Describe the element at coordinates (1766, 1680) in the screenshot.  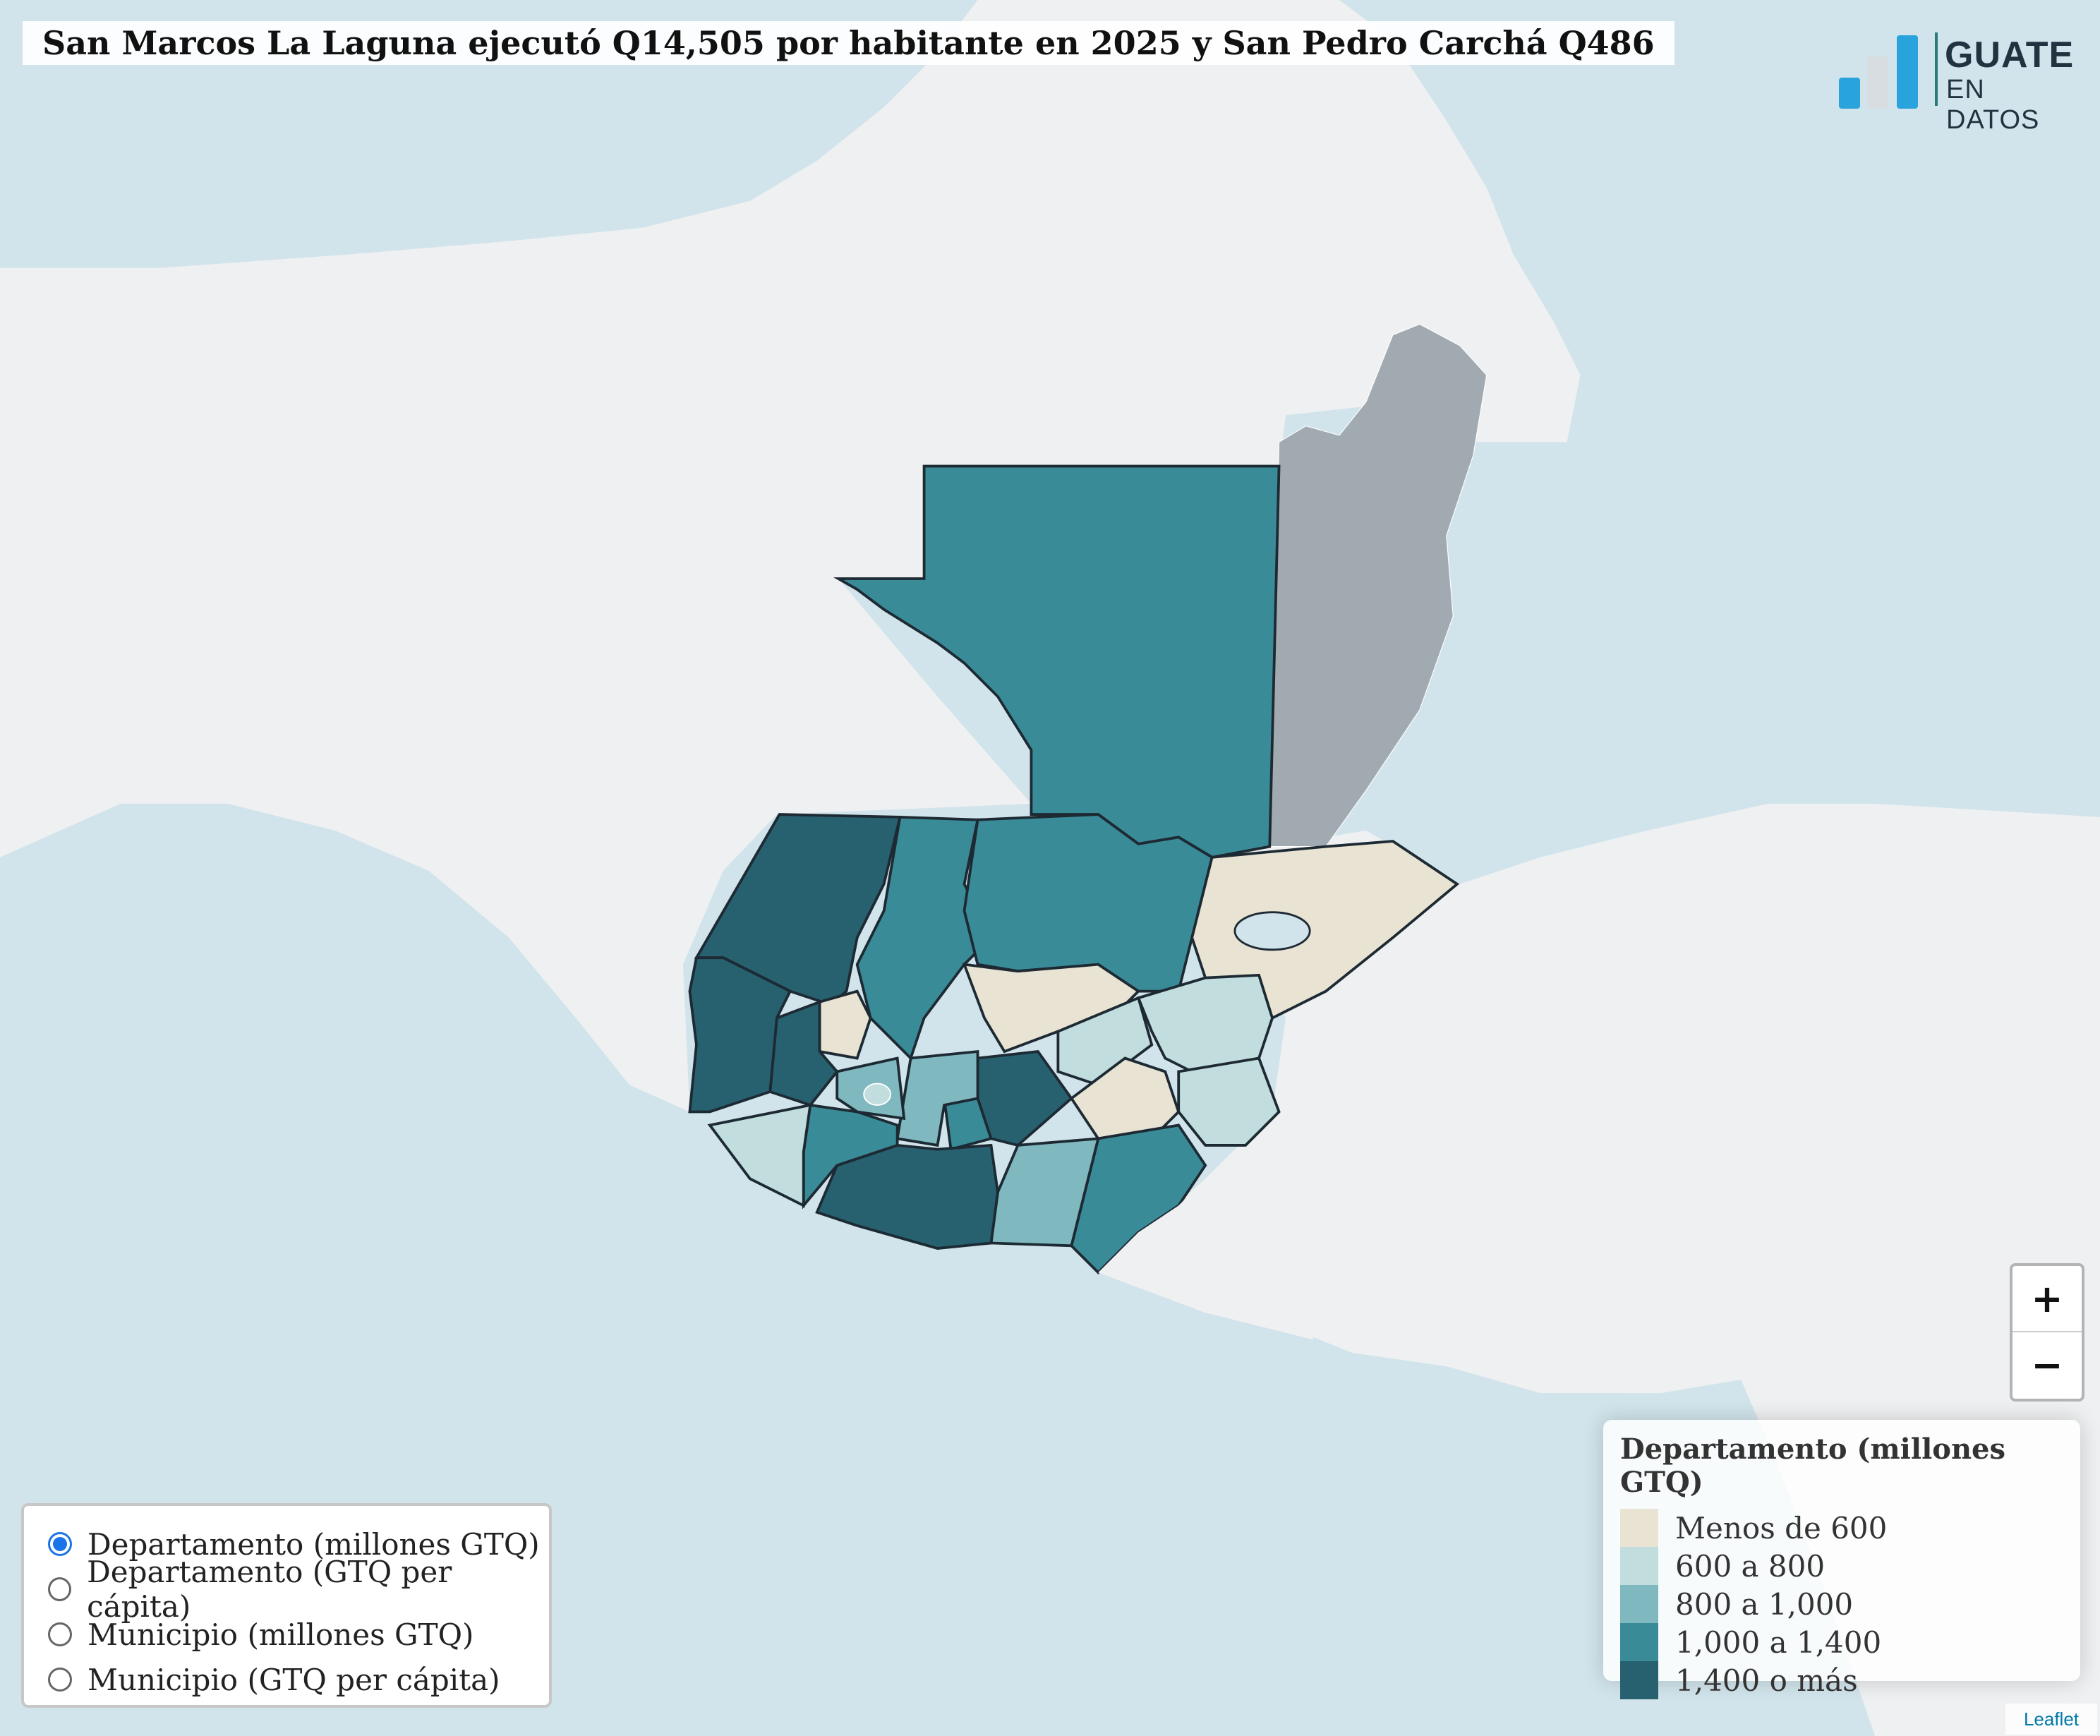
I see `legend-label: 1,400 o más` at that location.